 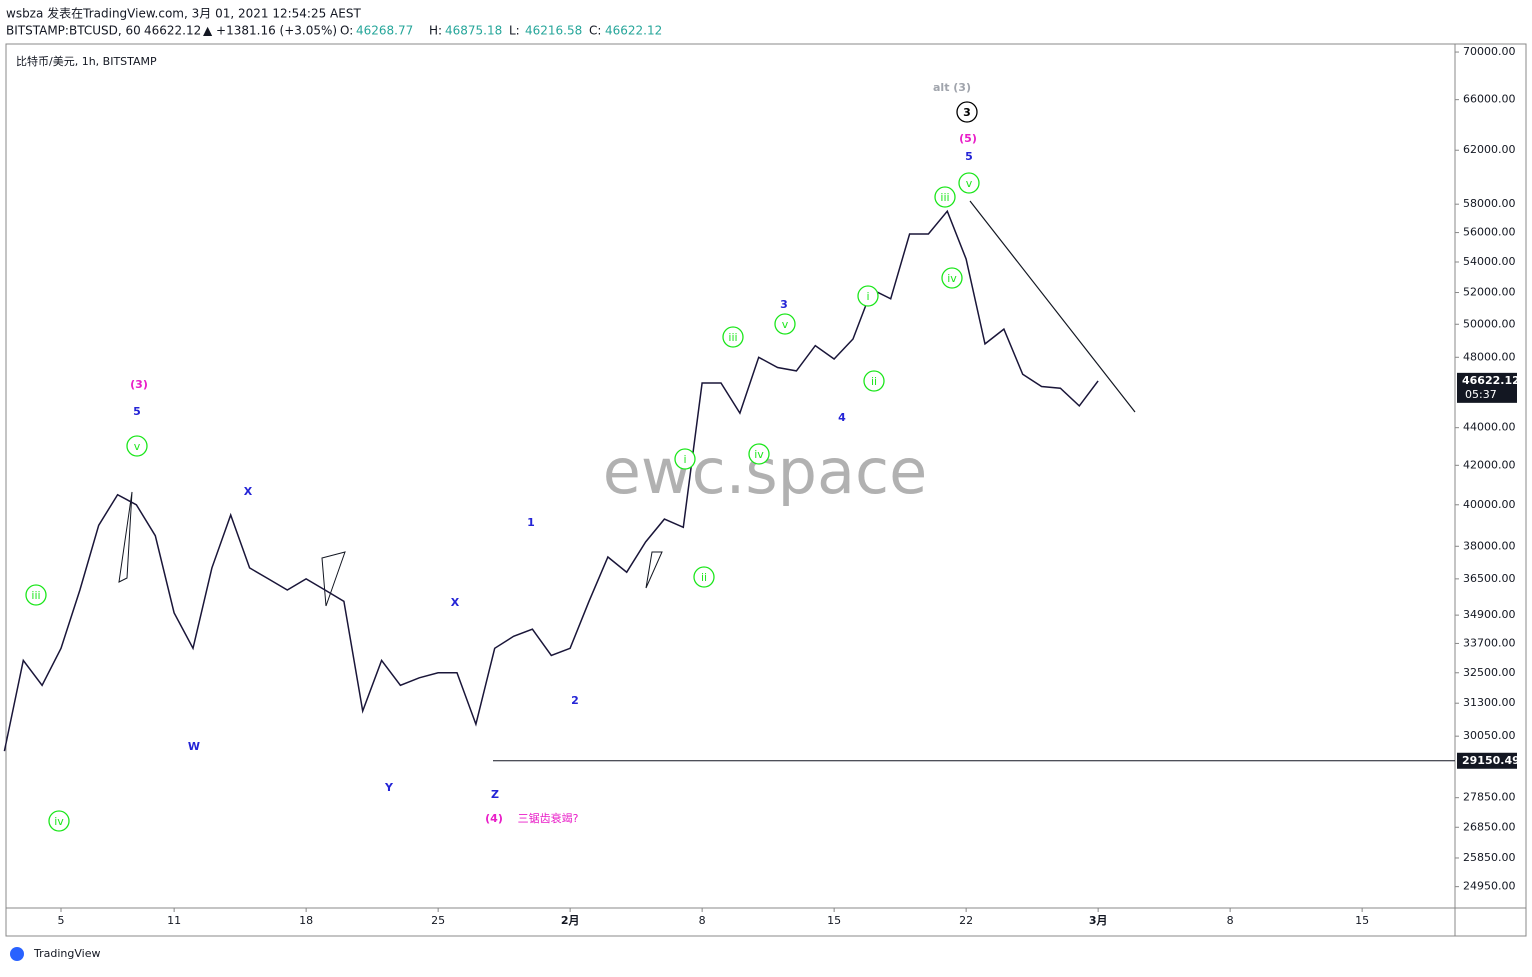 I want to click on y-tick-label: 40000.00, so click(x=1489, y=504).